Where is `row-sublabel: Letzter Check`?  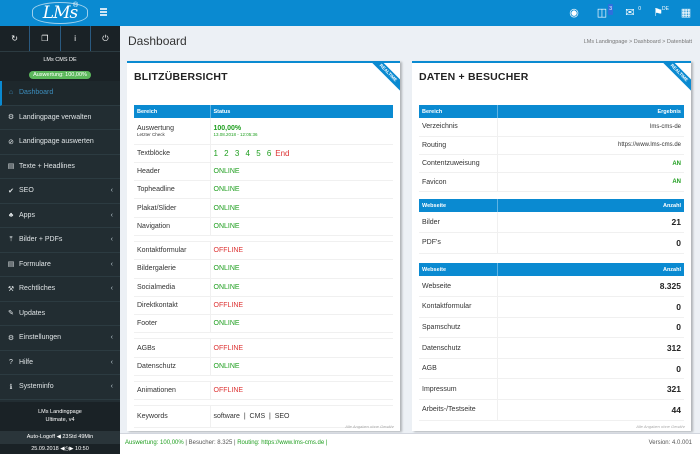
row-sublabel: Letzter Check is located at coordinates (151, 134).